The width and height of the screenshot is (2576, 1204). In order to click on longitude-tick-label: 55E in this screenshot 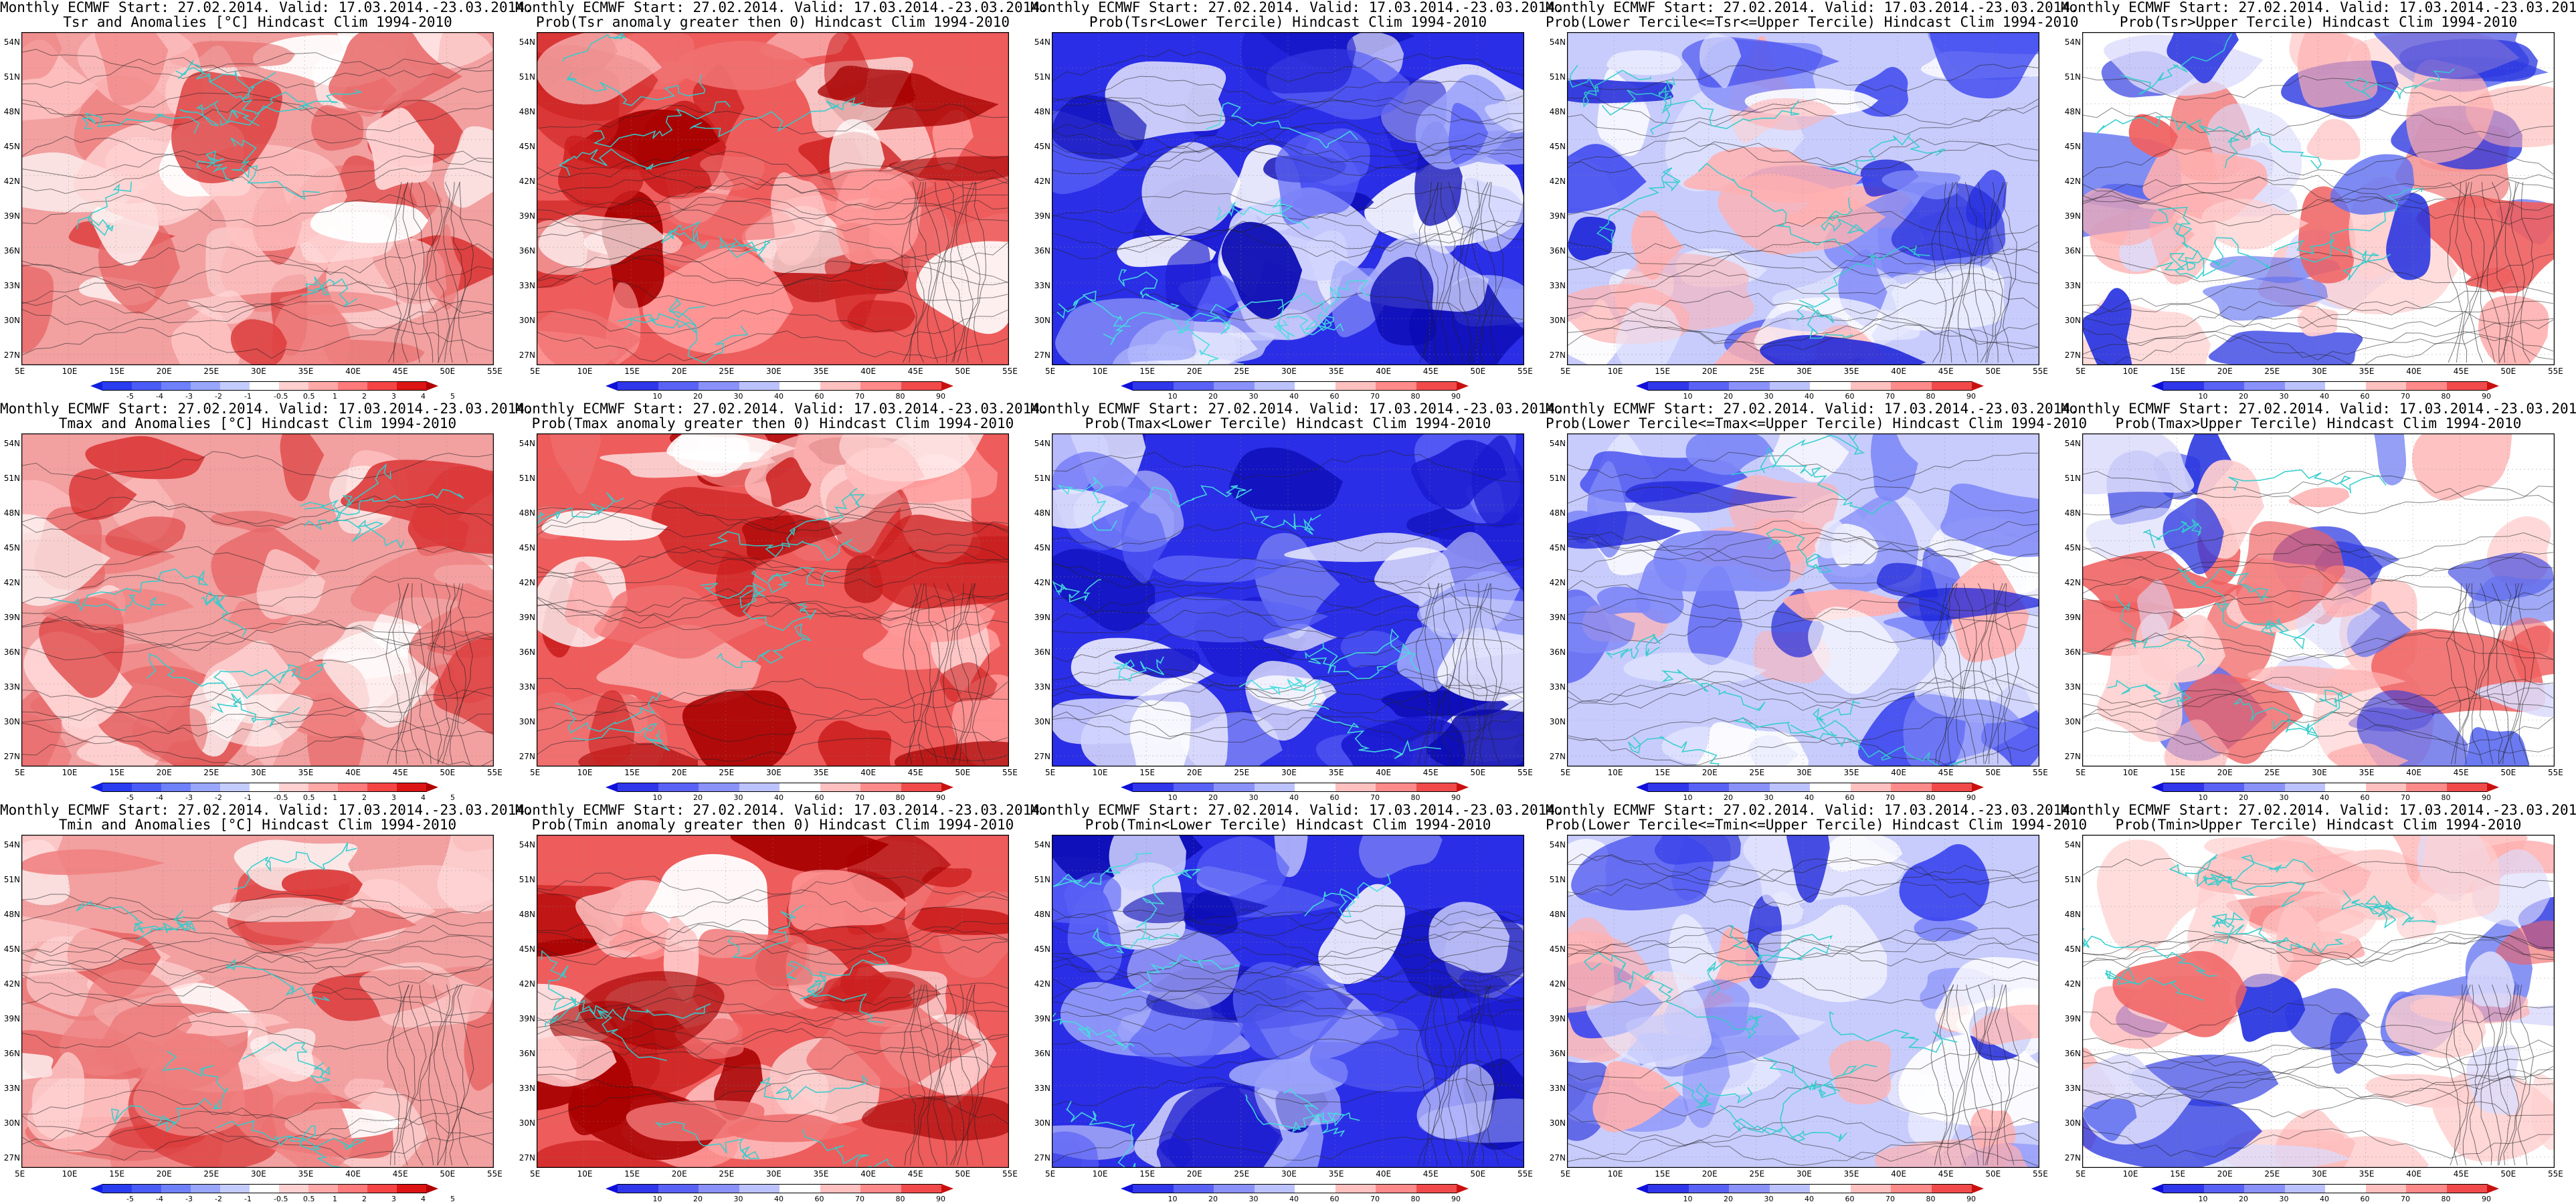, I will do `click(2040, 772)`.